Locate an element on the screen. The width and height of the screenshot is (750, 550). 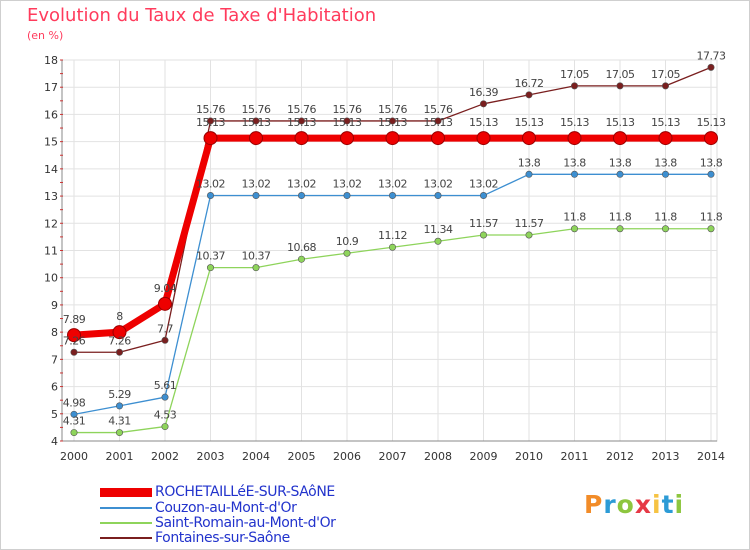
proxiti-logo: Proxiti is located at coordinates (634, 504).